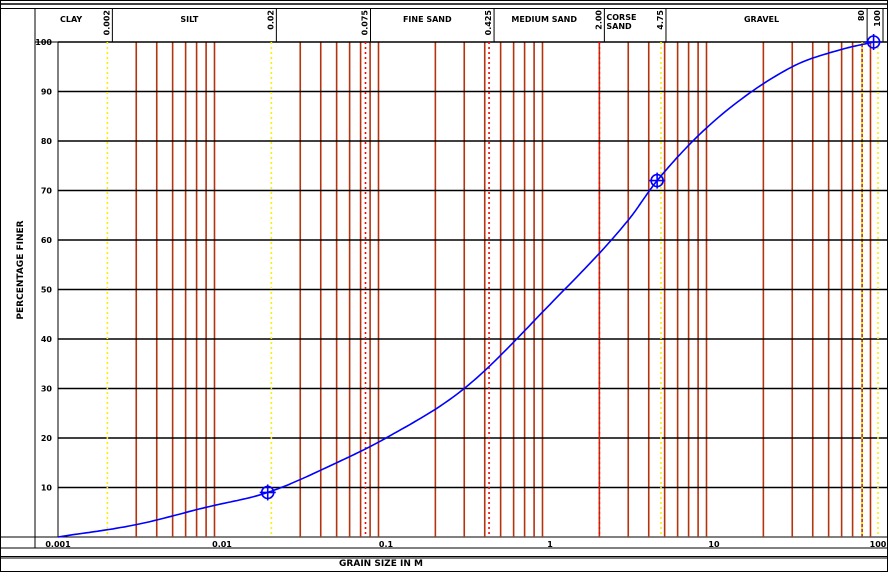 Image resolution: width=888 pixels, height=576 pixels. Describe the element at coordinates (189, 19) in the screenshot. I see `zone-label: SILT` at that location.